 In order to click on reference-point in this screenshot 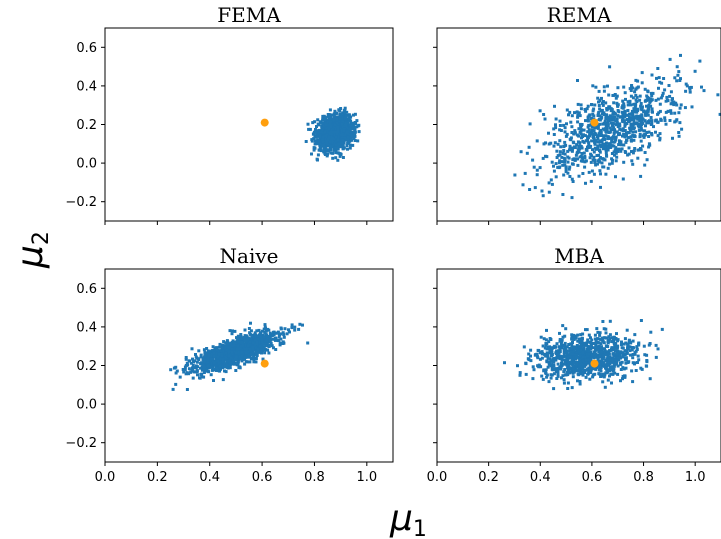, I will do `click(264, 363)`.